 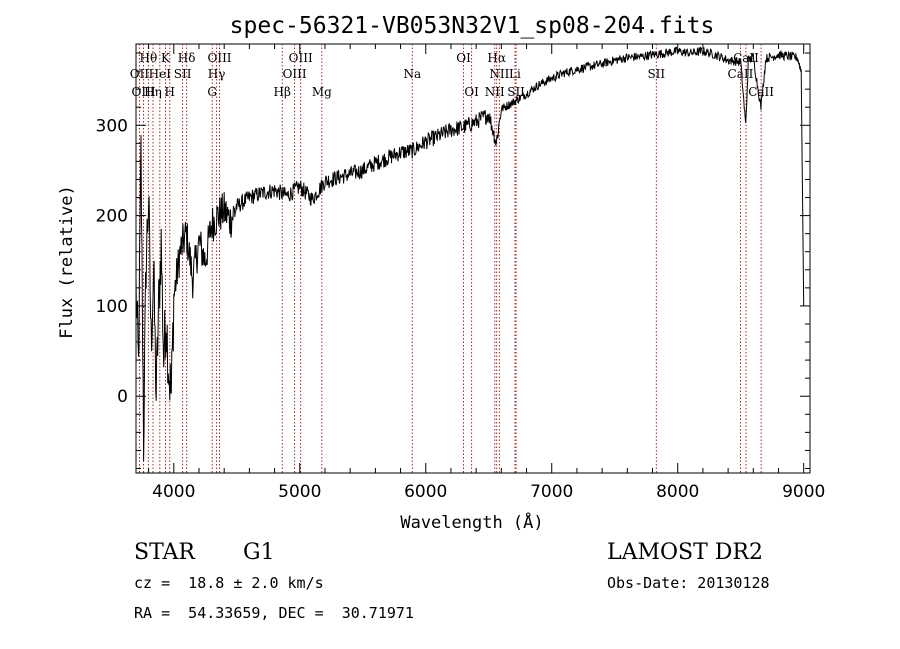 I want to click on x-tick-label: 4000, so click(x=173, y=492).